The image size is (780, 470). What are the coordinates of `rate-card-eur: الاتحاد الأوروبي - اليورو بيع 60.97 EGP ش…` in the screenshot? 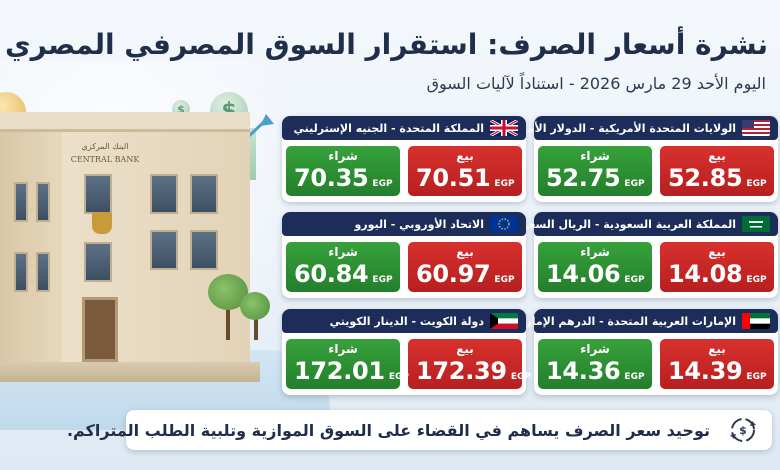 It's located at (404, 255).